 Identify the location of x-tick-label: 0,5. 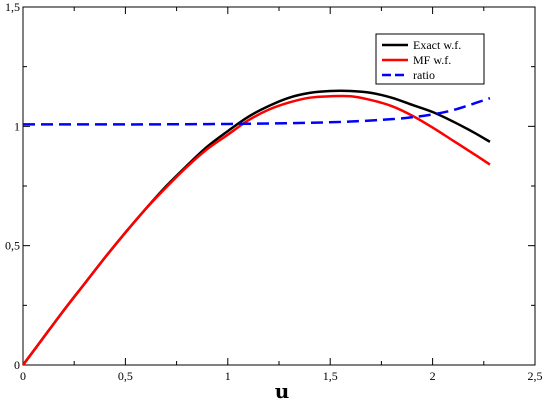
(125, 376).